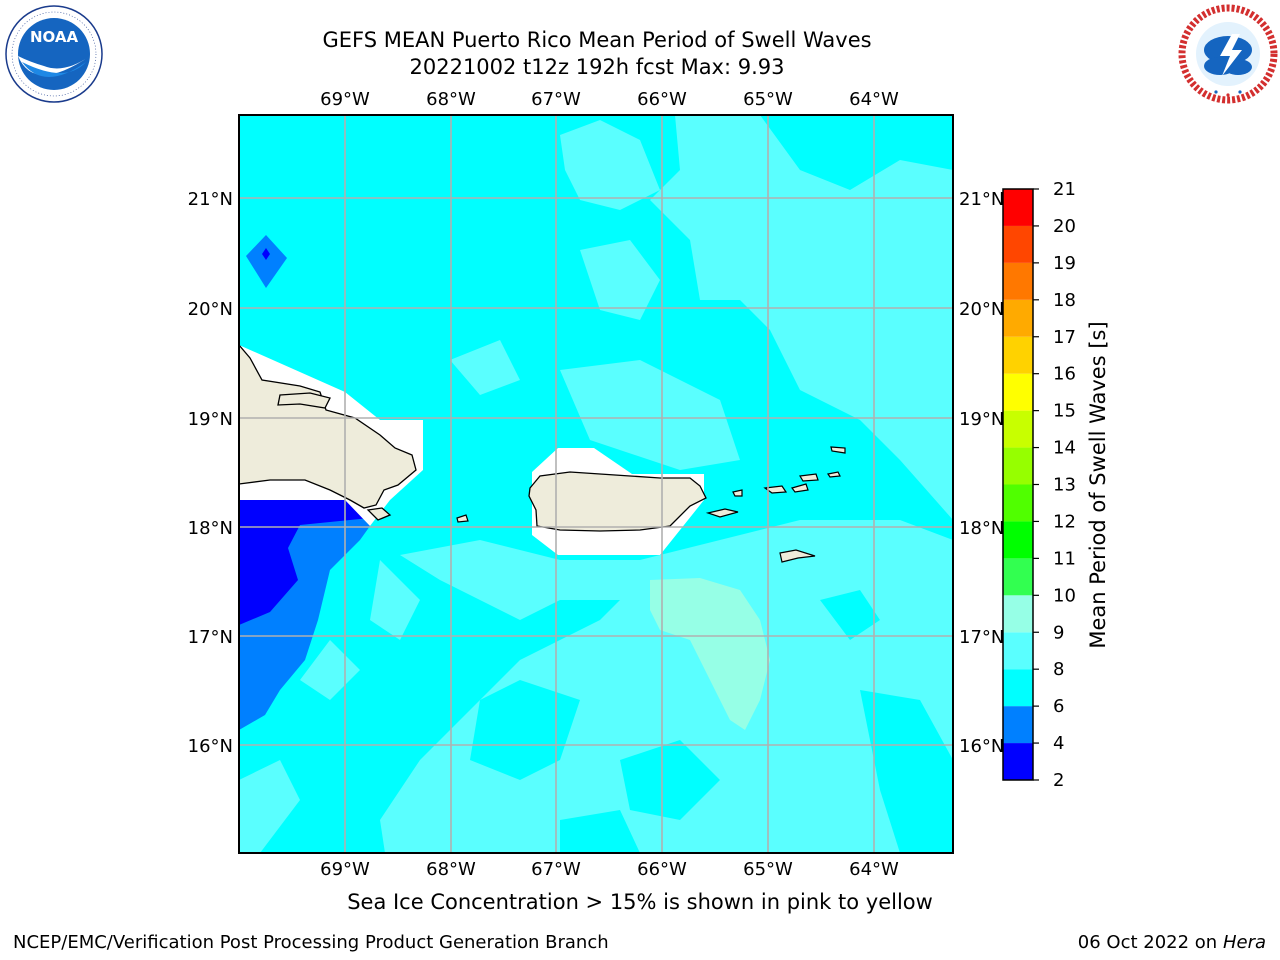 The width and height of the screenshot is (1280, 960). Describe the element at coordinates (1064, 521) in the screenshot. I see `colorbar-tick-label: 12` at that location.